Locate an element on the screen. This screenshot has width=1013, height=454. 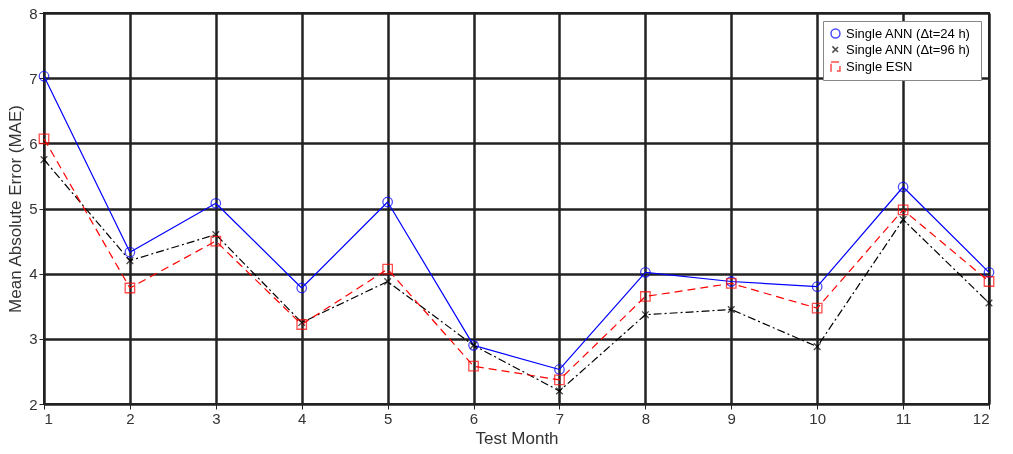
x-tick-label: 9 is located at coordinates (731, 418).